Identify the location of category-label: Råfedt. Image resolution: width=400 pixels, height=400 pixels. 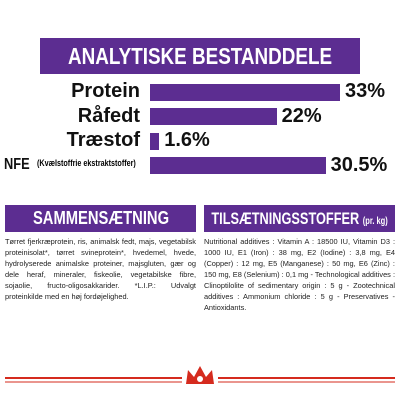
(108, 115).